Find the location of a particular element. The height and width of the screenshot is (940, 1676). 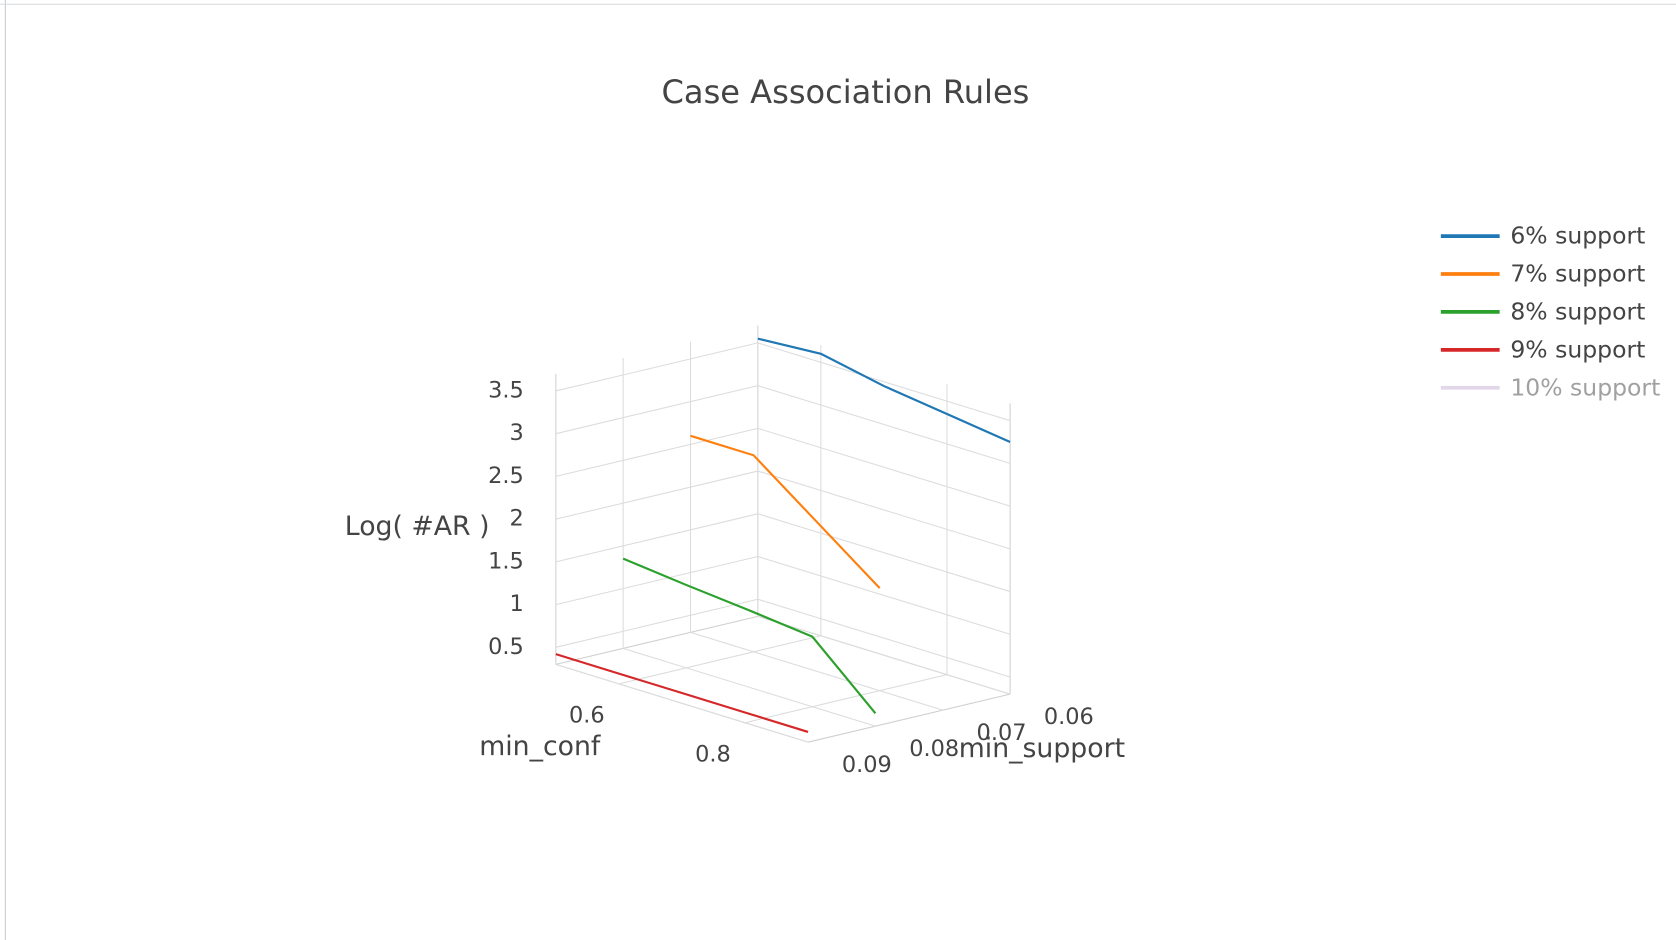

z-tick-label: 1.5 is located at coordinates (506, 561).